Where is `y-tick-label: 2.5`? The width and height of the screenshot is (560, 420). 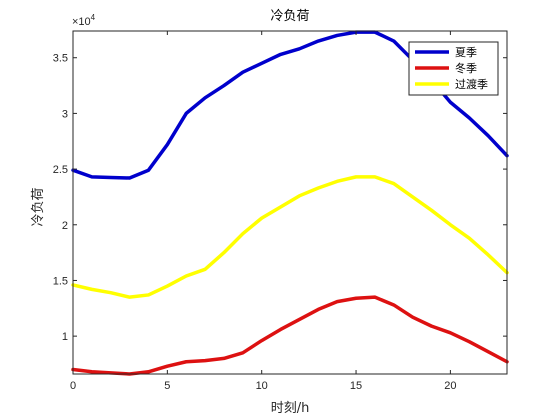 y-tick-label: 2.5 is located at coordinates (60, 170).